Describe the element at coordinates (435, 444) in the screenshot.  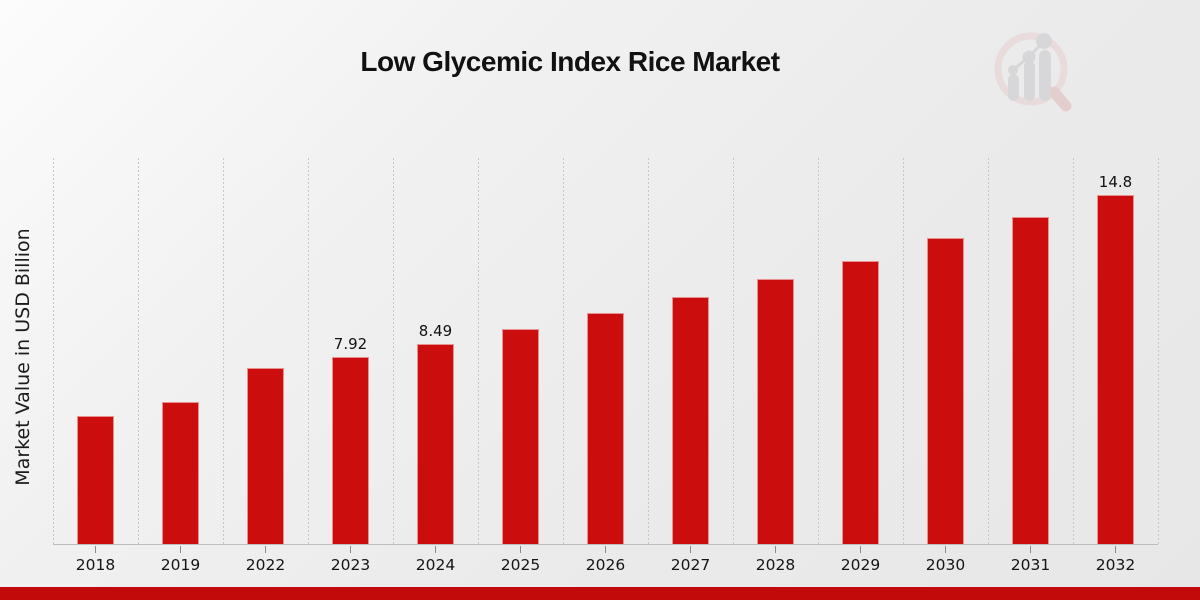
I see `bar-2024` at that location.